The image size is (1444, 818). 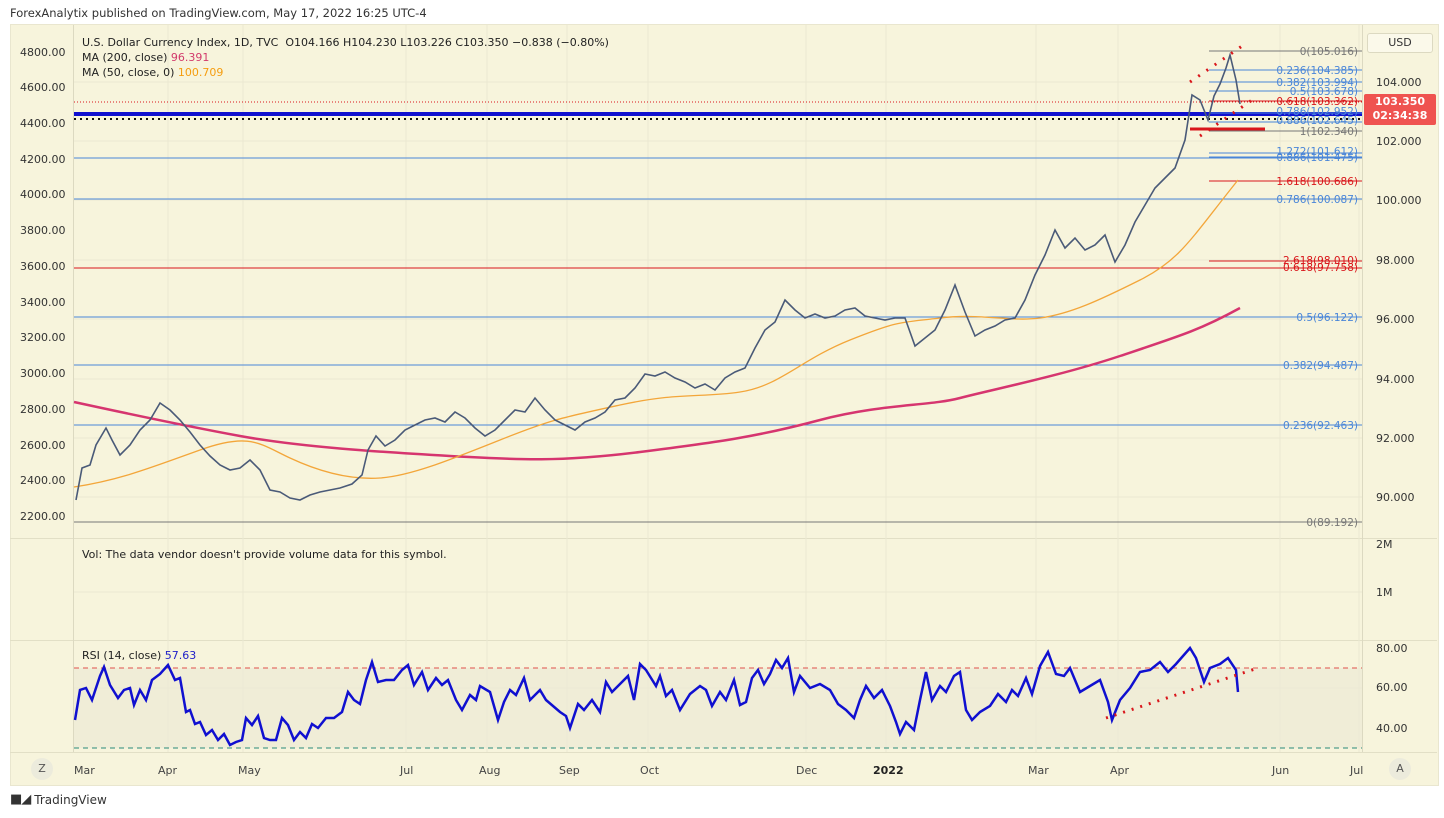 What do you see at coordinates (43, 194) in the screenshot?
I see `left-tick: 4000.00` at bounding box center [43, 194].